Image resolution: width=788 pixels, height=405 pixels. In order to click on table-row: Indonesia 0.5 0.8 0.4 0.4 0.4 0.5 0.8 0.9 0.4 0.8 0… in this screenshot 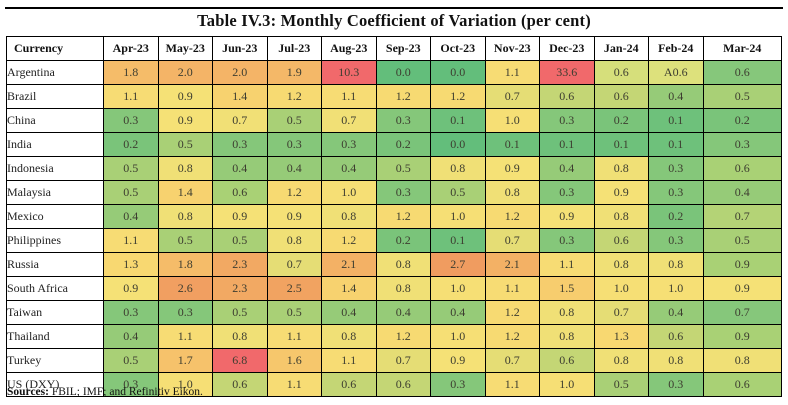, I will do `click(394, 168)`.